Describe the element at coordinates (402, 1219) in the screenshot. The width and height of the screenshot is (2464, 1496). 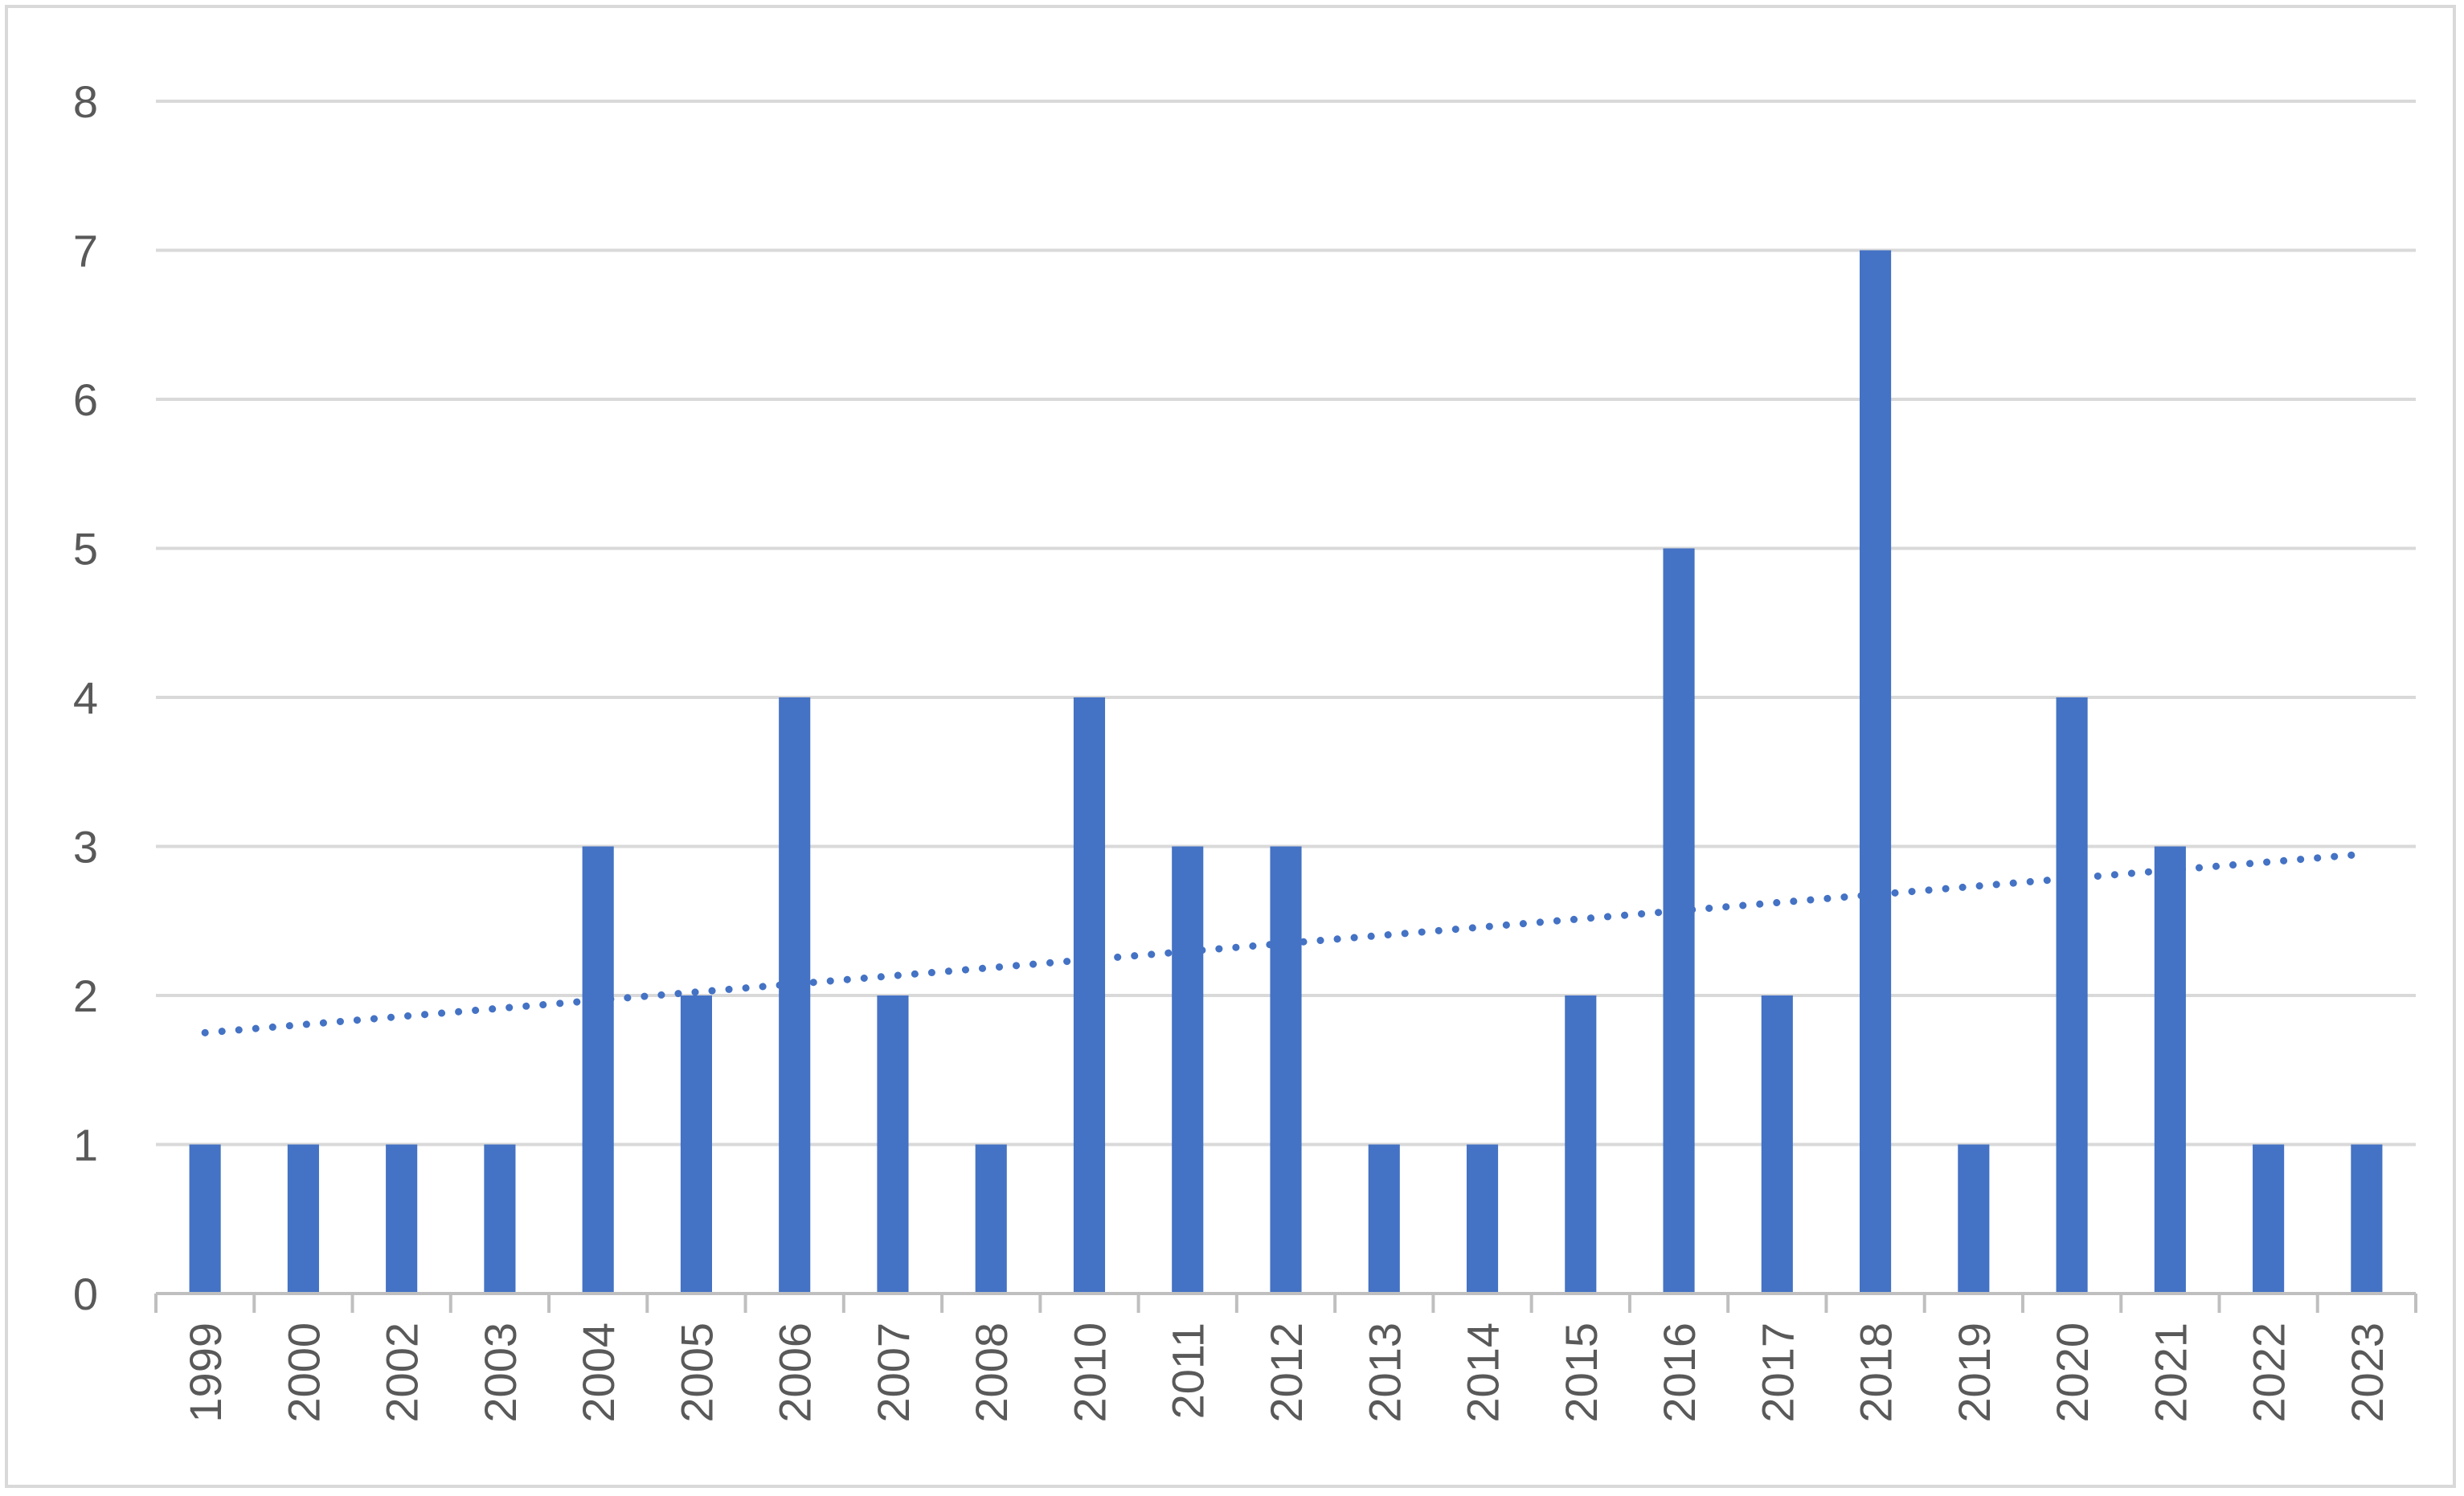
I see `bar-2002` at that location.